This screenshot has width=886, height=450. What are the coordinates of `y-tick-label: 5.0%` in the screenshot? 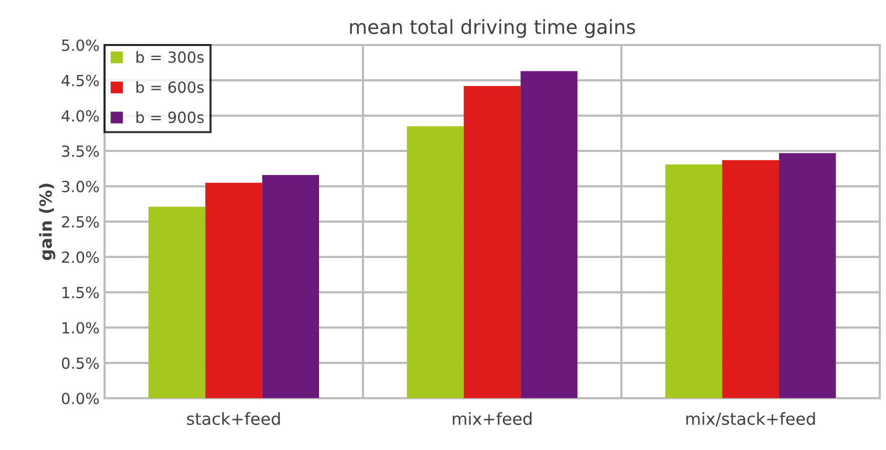 It's located at (80, 45).